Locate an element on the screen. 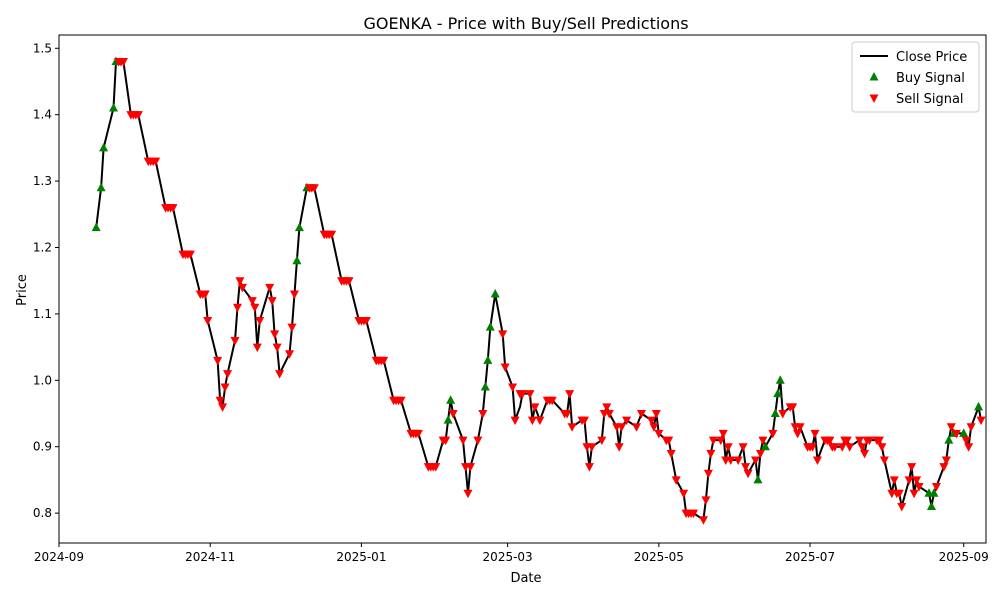 The image size is (1000, 600). y-tick-label: 0.8 is located at coordinates (42, 513).